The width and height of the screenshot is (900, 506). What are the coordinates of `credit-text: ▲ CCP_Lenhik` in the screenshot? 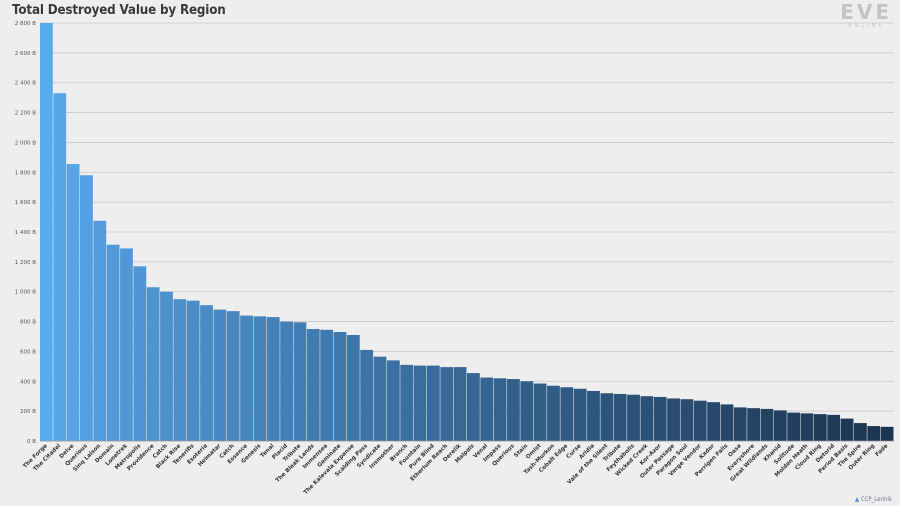 It's located at (873, 499).